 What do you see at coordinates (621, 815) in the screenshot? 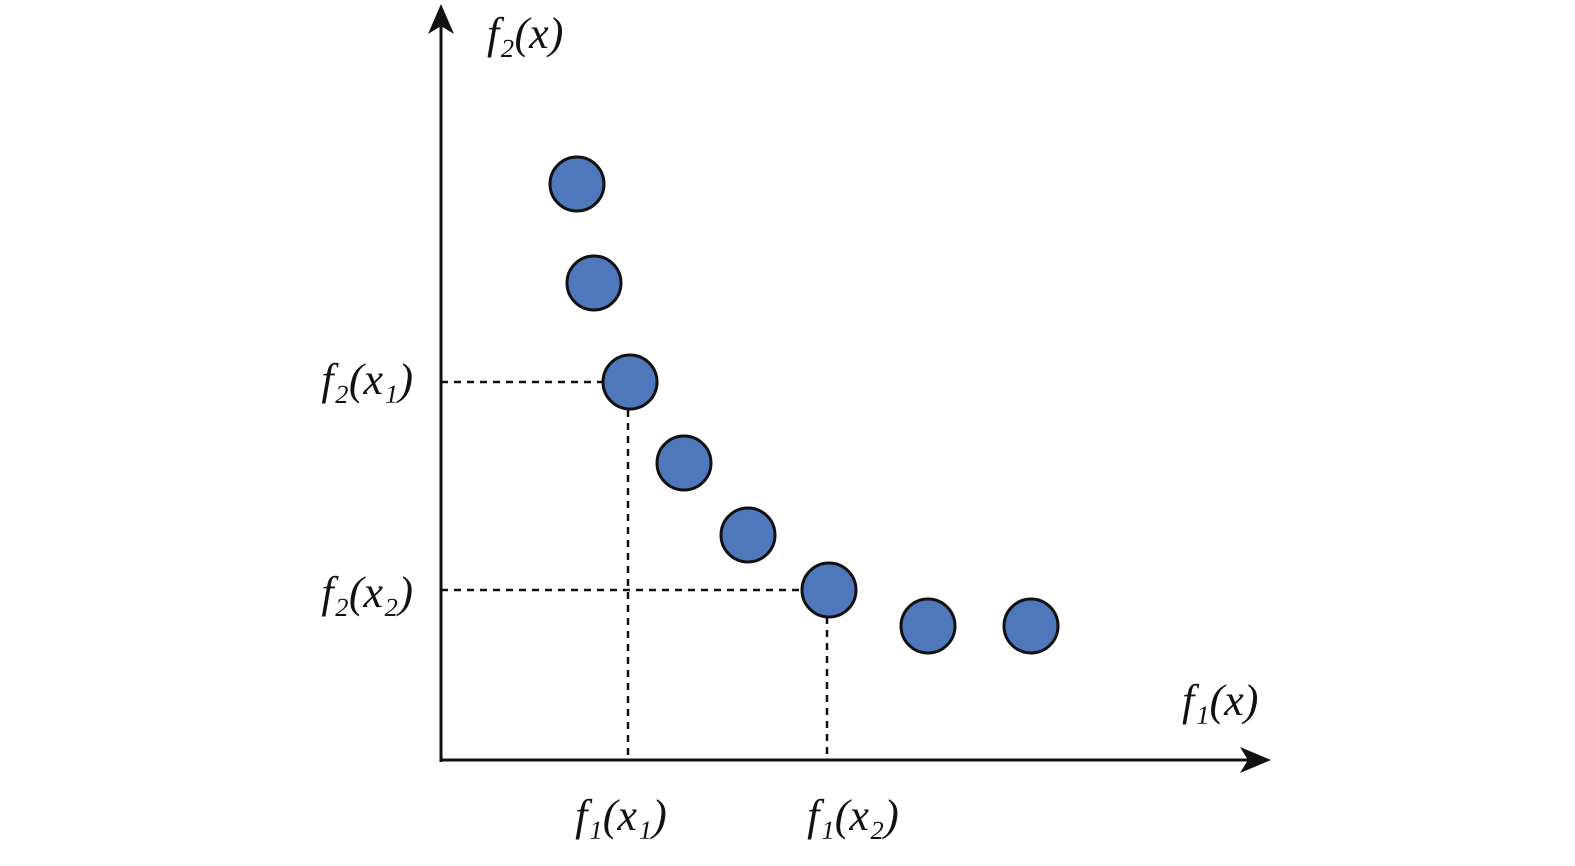
I see `x-marker-label: f₁(x₁)` at bounding box center [621, 815].